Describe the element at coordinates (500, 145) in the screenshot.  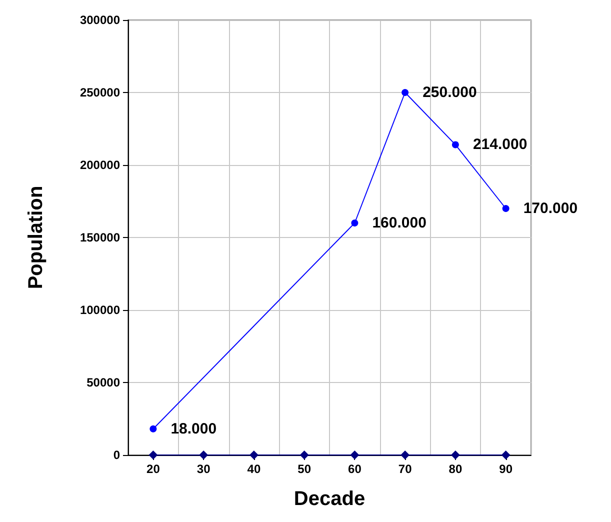
I see `data-label: 214.000` at that location.